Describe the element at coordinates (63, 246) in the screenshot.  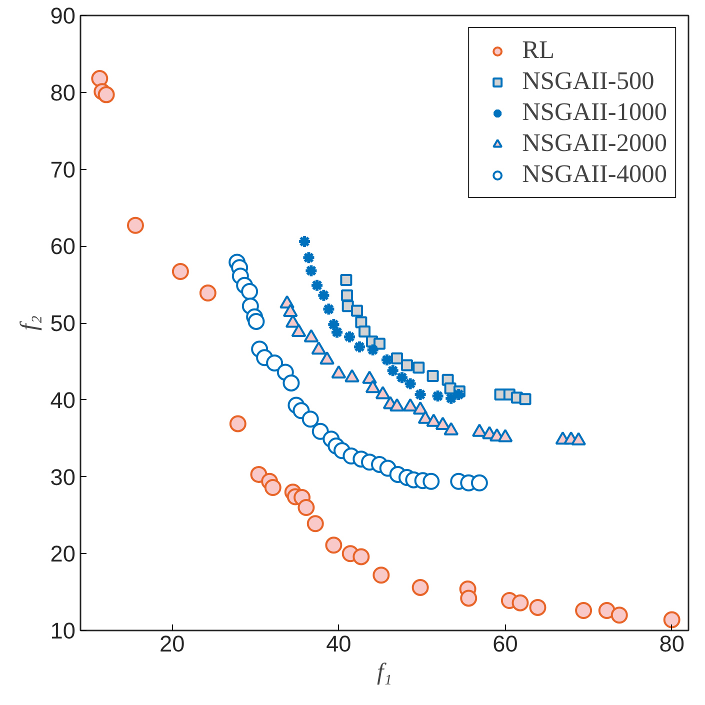
I see `y-tick-label: 60` at that location.